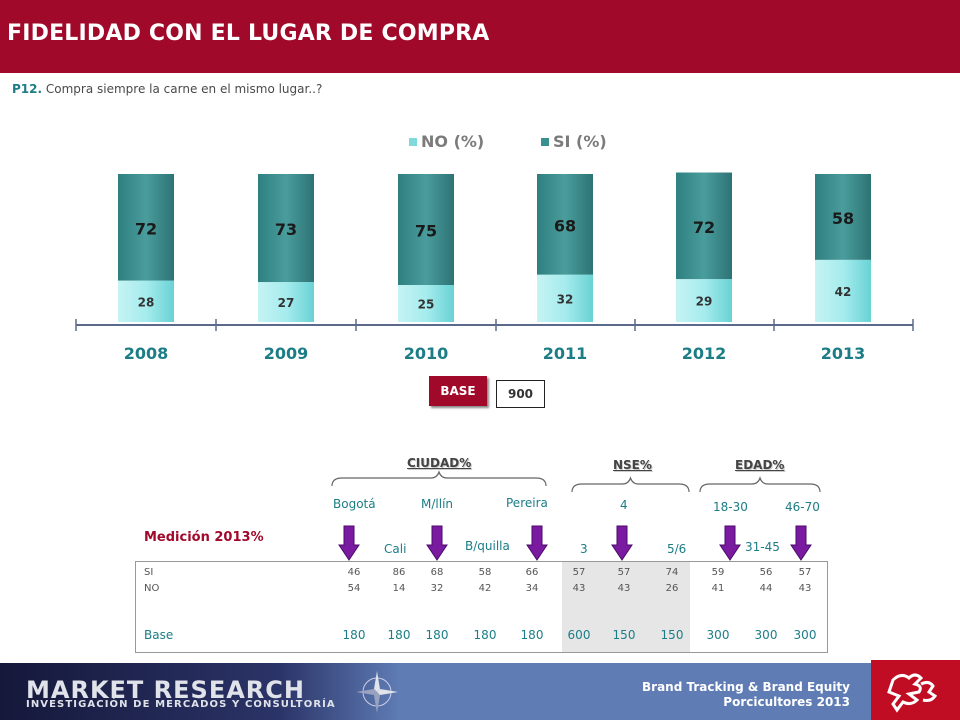 Image resolution: width=960 pixels, height=724 pixels. Describe the element at coordinates (672, 588) in the screenshot. I see `table-cell: 26` at that location.